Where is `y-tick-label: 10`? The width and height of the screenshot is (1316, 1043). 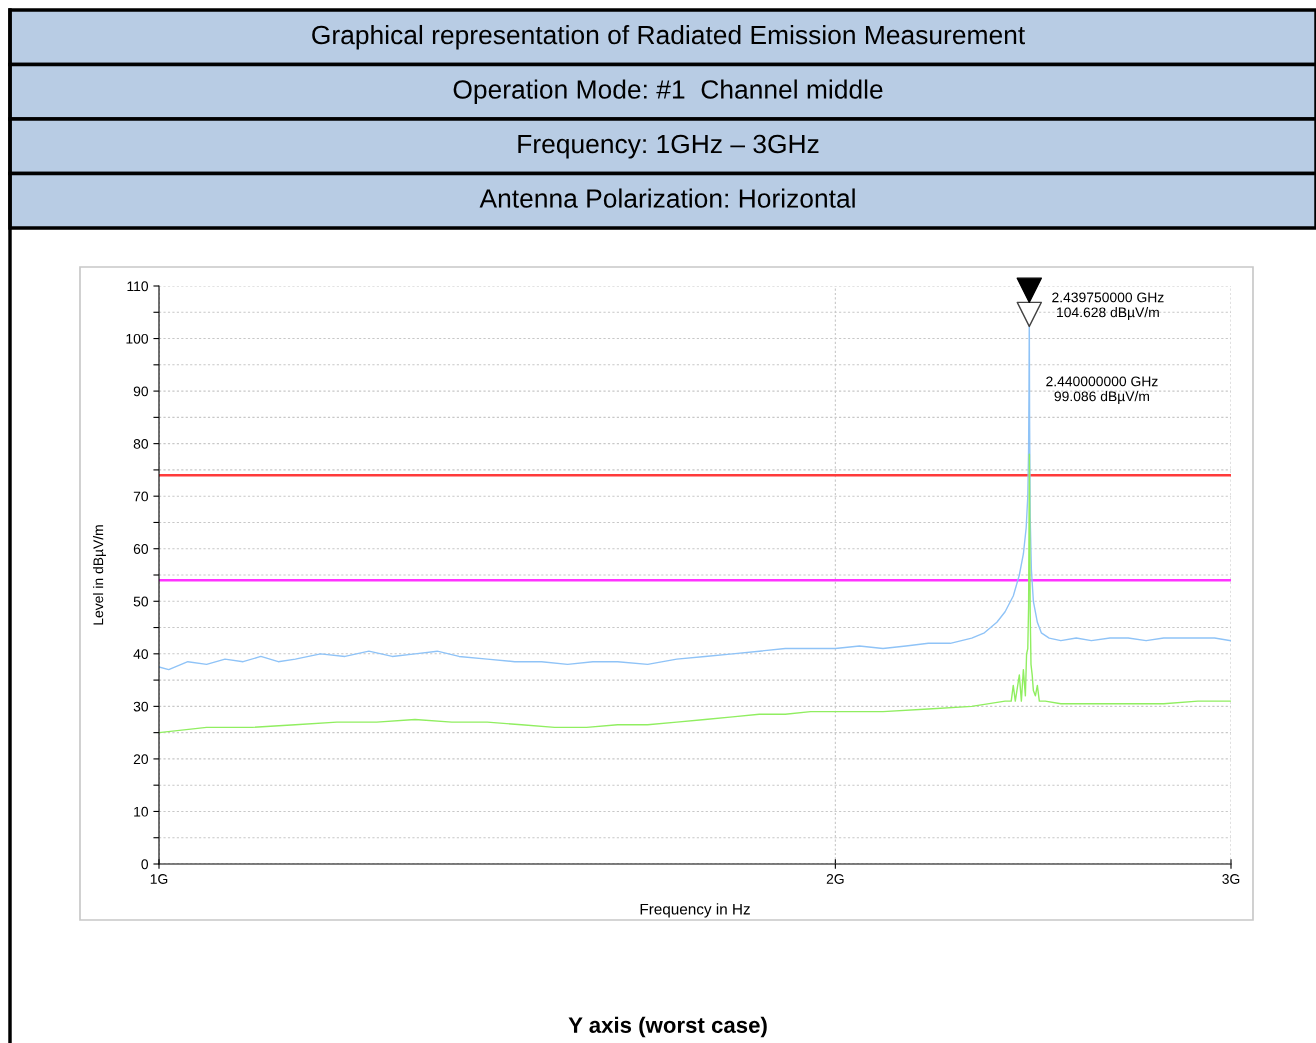
y-tick-label: 10 is located at coordinates (141, 811).